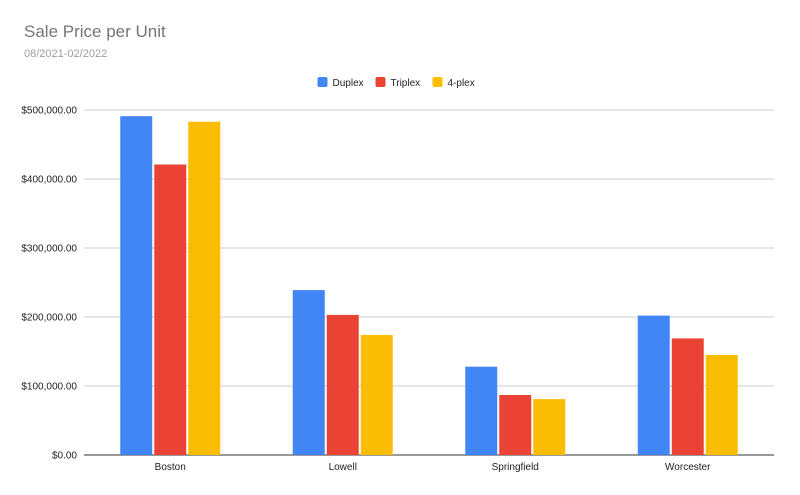  Describe the element at coordinates (322, 82) in the screenshot. I see `legend-swatch-duplex` at that location.